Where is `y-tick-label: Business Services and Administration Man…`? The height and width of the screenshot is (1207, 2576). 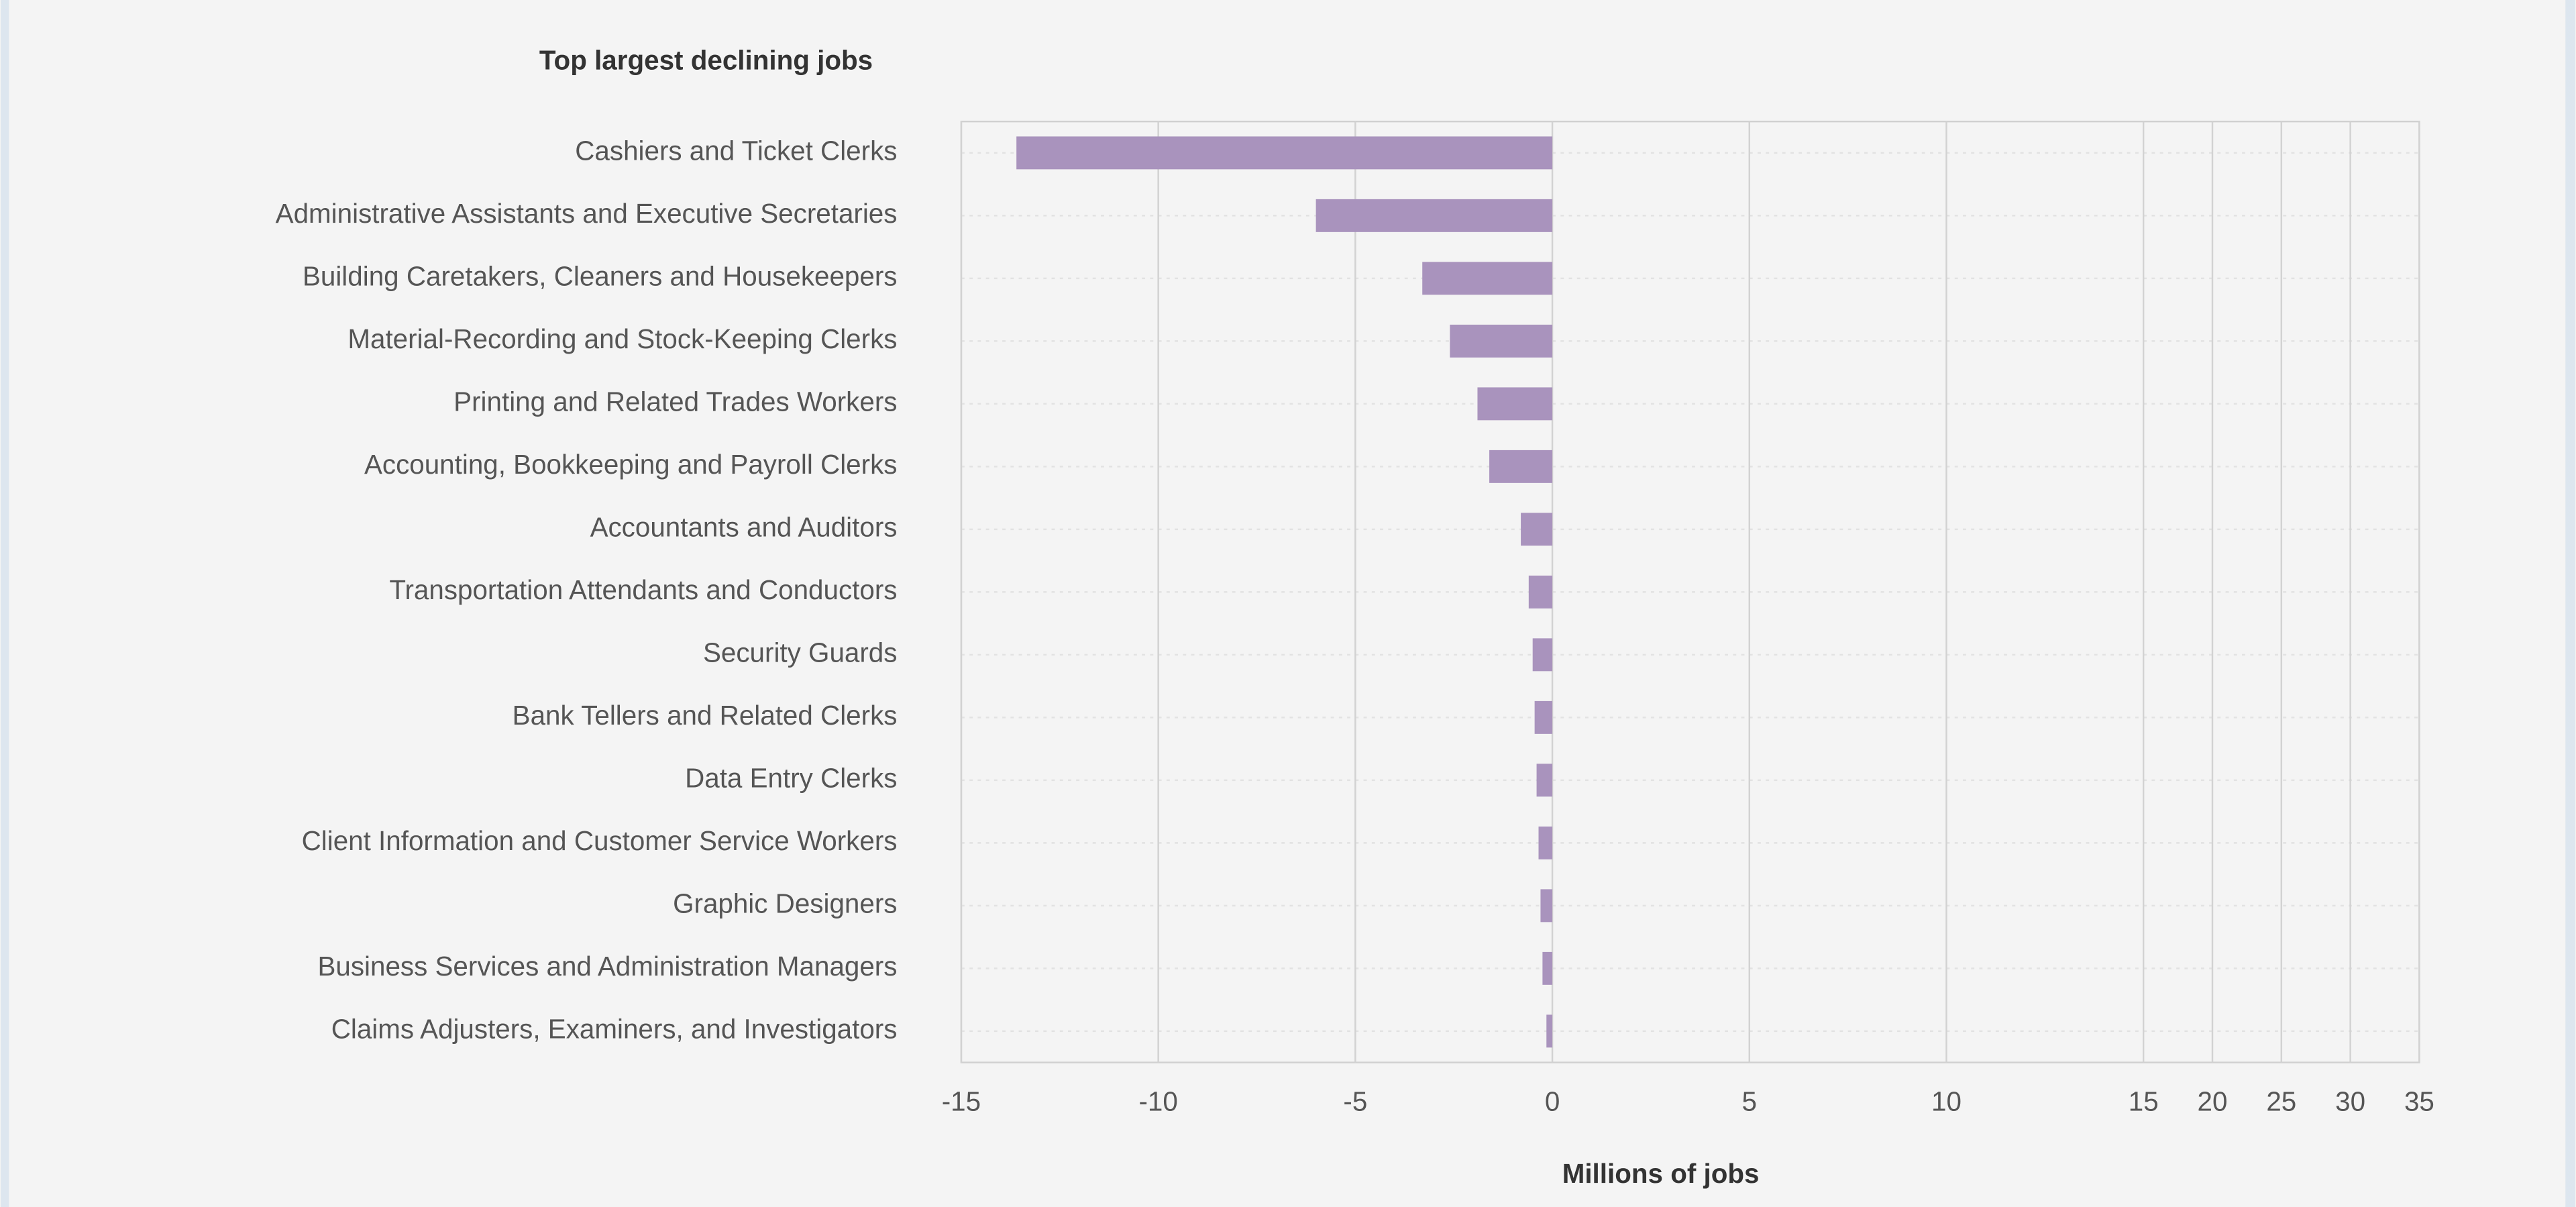 y-tick-label: Business Services and Administration Man… is located at coordinates (607, 966).